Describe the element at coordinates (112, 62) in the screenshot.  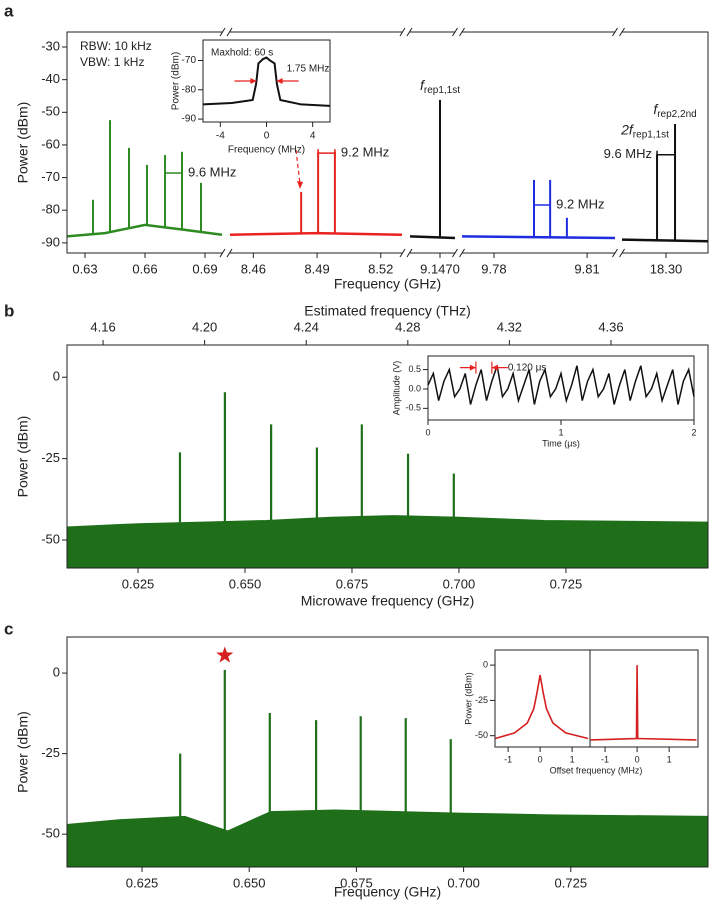
I see `note: VBW: 1 kHz` at that location.